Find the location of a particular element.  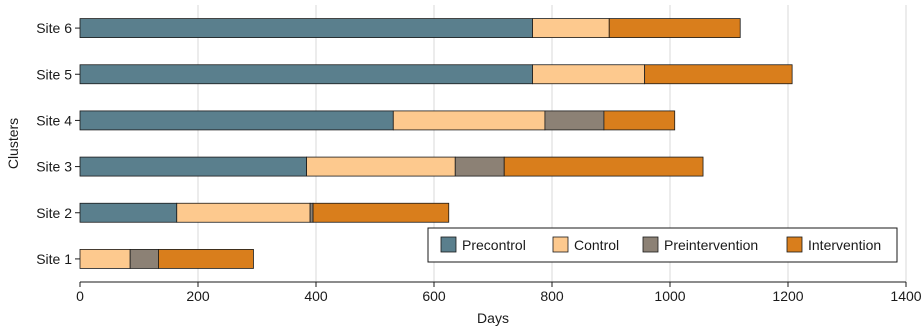

legend-box is located at coordinates (662, 245).